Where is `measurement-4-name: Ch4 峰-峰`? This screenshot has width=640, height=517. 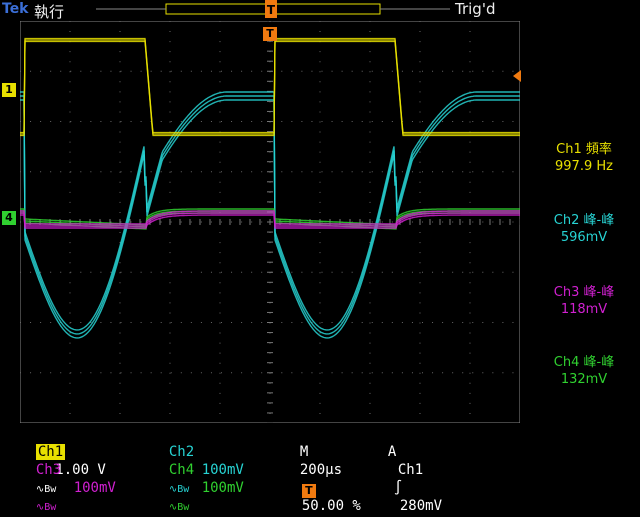 measurement-4-name: Ch4 峰-峰 is located at coordinates (584, 362).